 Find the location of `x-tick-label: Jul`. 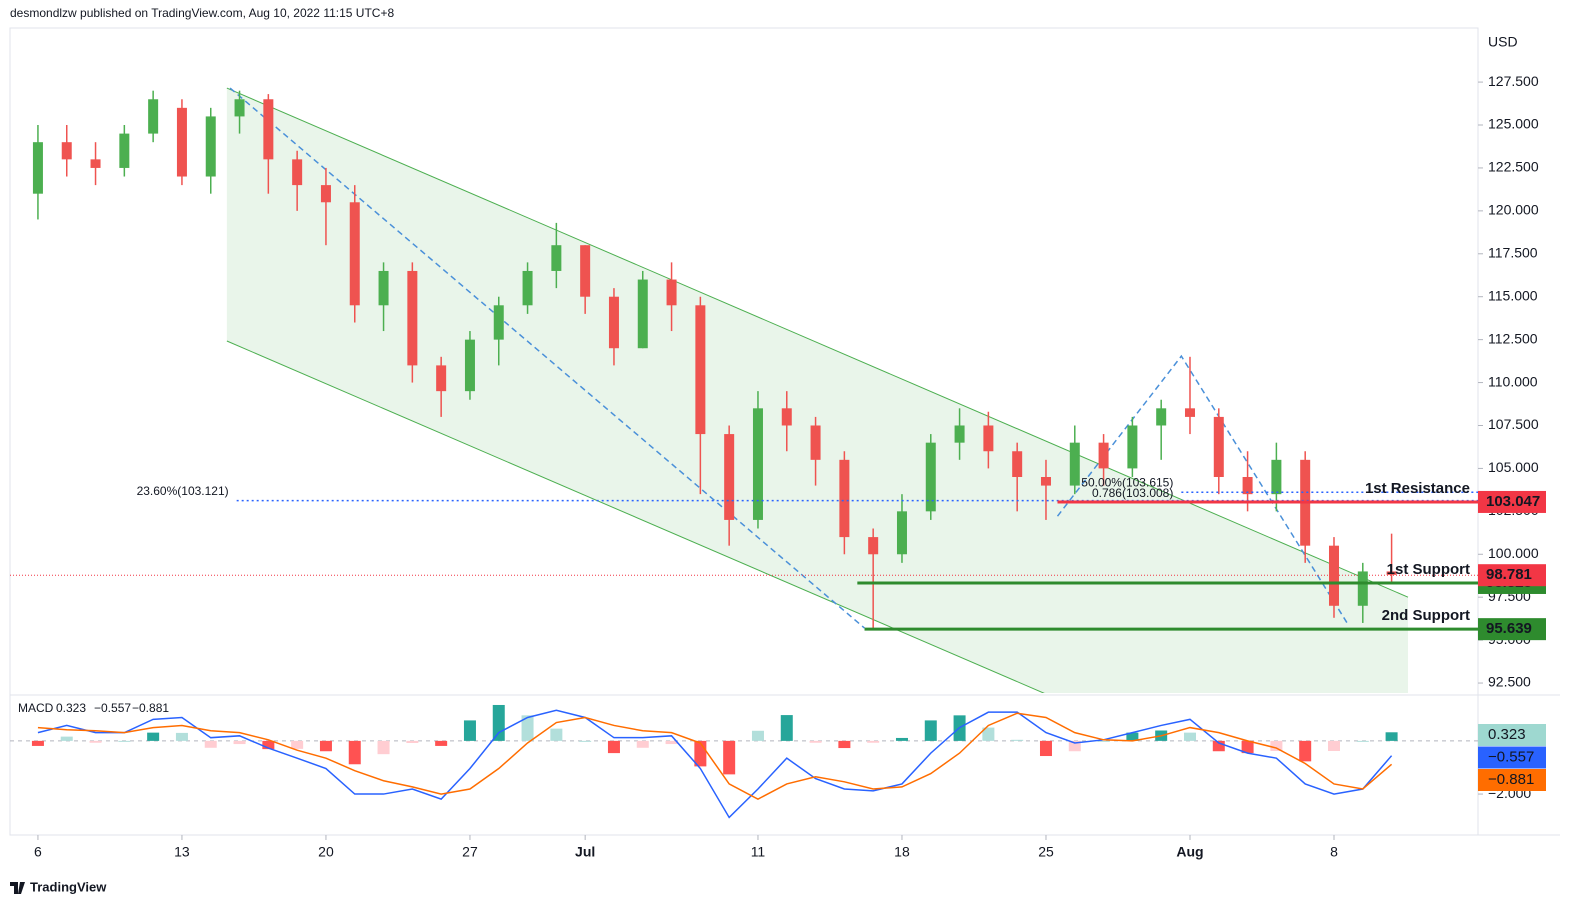

x-tick-label: Jul is located at coordinates (585, 852).